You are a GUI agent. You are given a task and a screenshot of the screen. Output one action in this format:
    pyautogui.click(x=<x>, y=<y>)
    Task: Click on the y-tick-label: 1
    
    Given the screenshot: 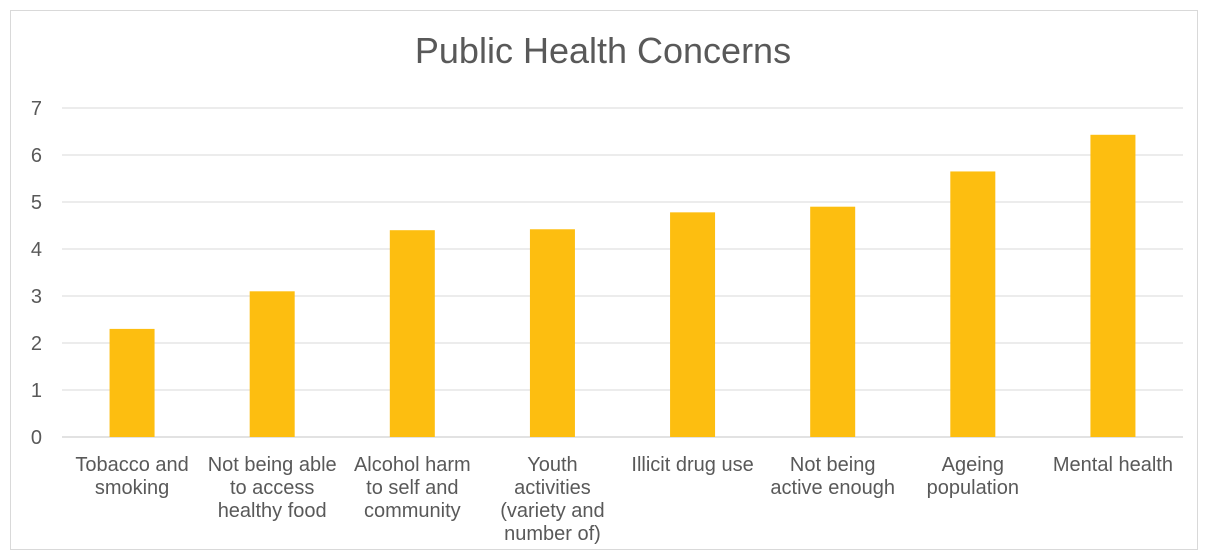 What is the action you would take?
    pyautogui.click(x=36, y=391)
    